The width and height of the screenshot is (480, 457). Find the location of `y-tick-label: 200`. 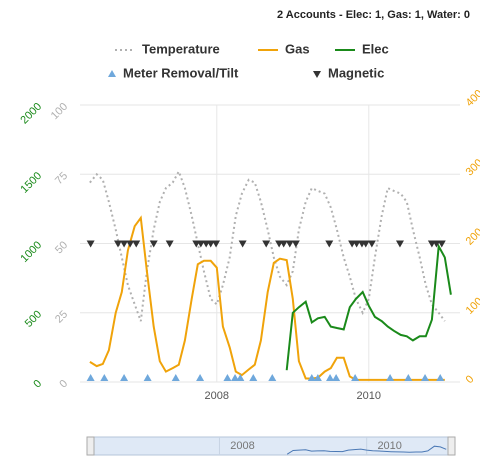

y-tick-label: 200 is located at coordinates (472, 236).